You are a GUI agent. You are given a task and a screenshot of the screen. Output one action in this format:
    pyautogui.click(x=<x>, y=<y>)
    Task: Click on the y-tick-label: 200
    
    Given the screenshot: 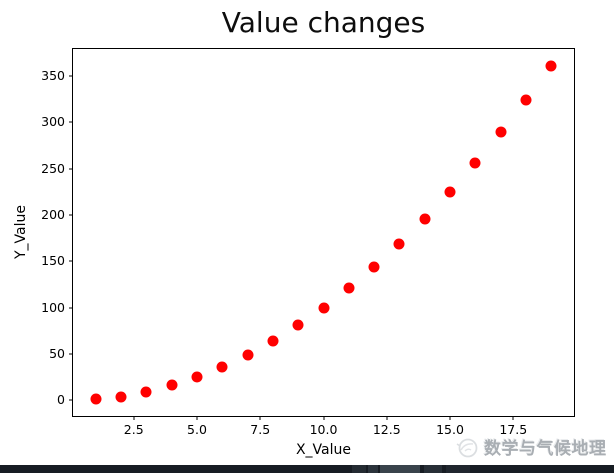 What is the action you would take?
    pyautogui.click(x=53, y=214)
    